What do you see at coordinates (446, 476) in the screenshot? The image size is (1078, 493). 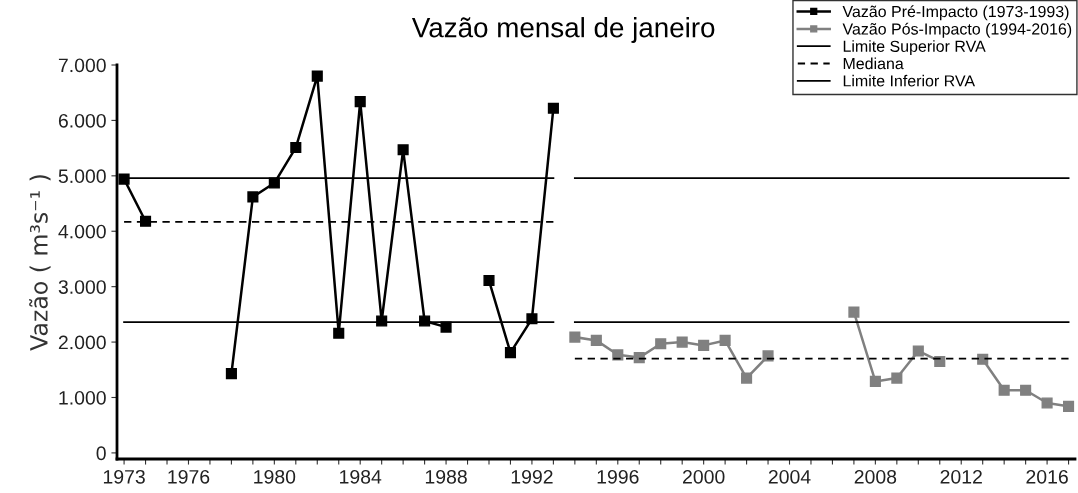 I see `x-tick-label: 1988` at bounding box center [446, 476].